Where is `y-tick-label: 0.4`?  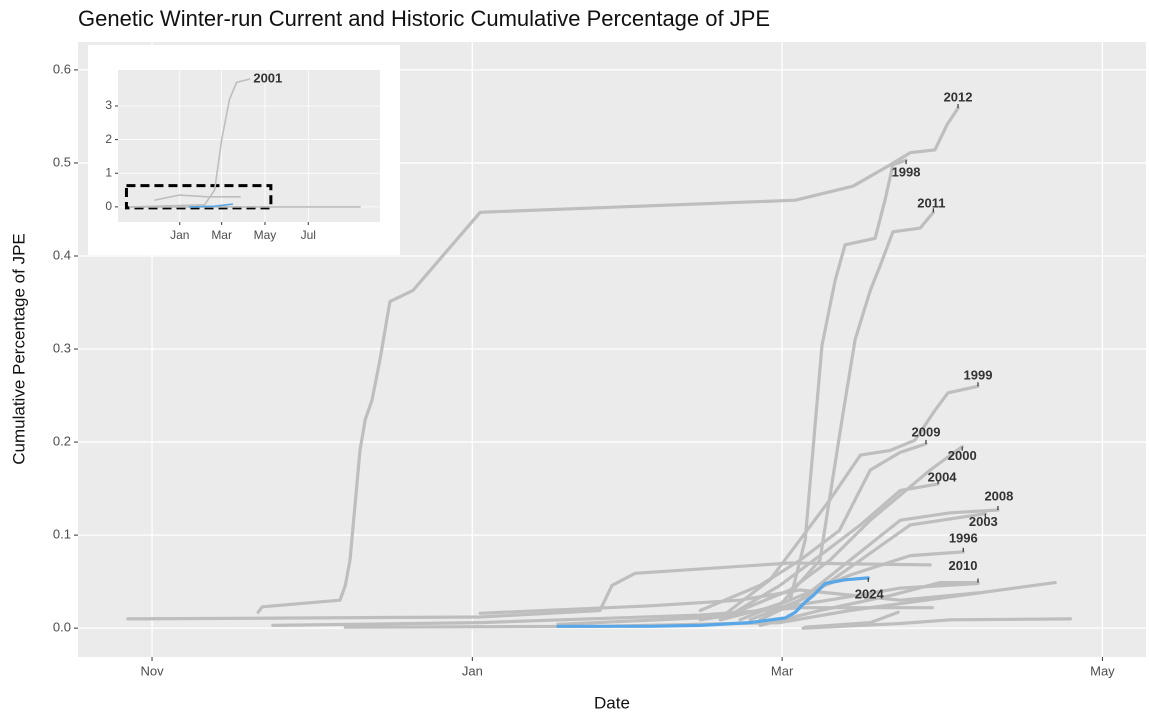
y-tick-label: 0.4 is located at coordinates (62, 254).